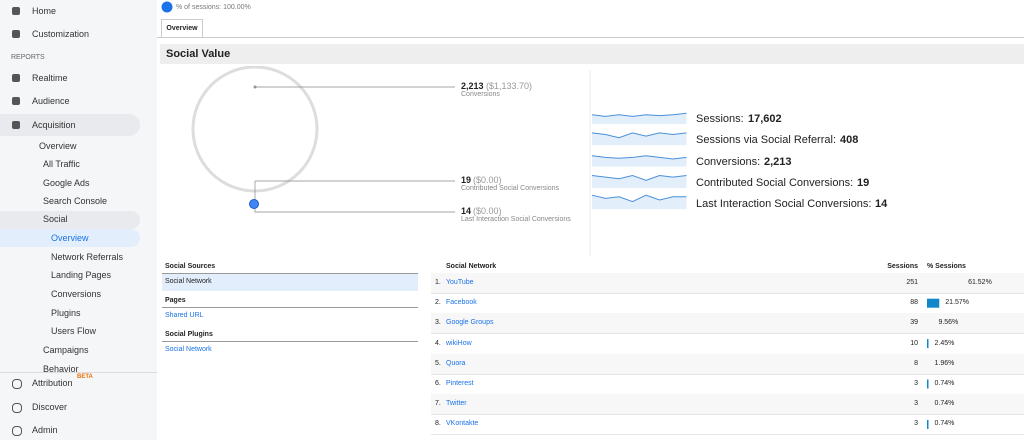 The image size is (1024, 440). Describe the element at coordinates (944, 424) in the screenshot. I see `percent-label: 0.74%` at that location.